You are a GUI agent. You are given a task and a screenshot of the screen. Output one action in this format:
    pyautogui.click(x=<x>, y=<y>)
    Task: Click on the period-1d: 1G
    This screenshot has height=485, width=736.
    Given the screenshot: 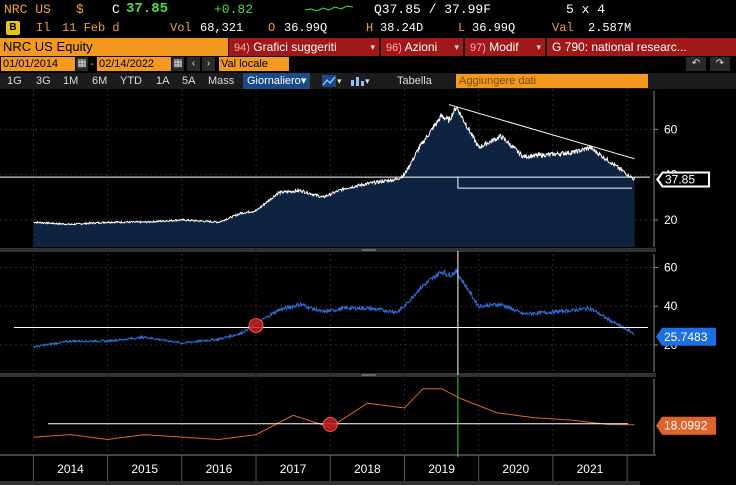 What is the action you would take?
    pyautogui.click(x=14, y=81)
    